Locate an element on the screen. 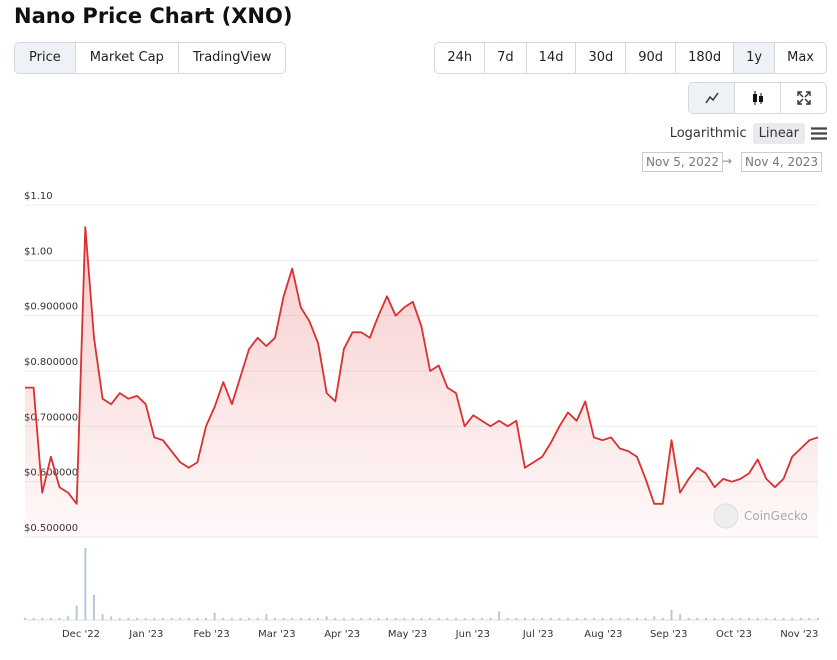  range-button: 24h is located at coordinates (460, 58).